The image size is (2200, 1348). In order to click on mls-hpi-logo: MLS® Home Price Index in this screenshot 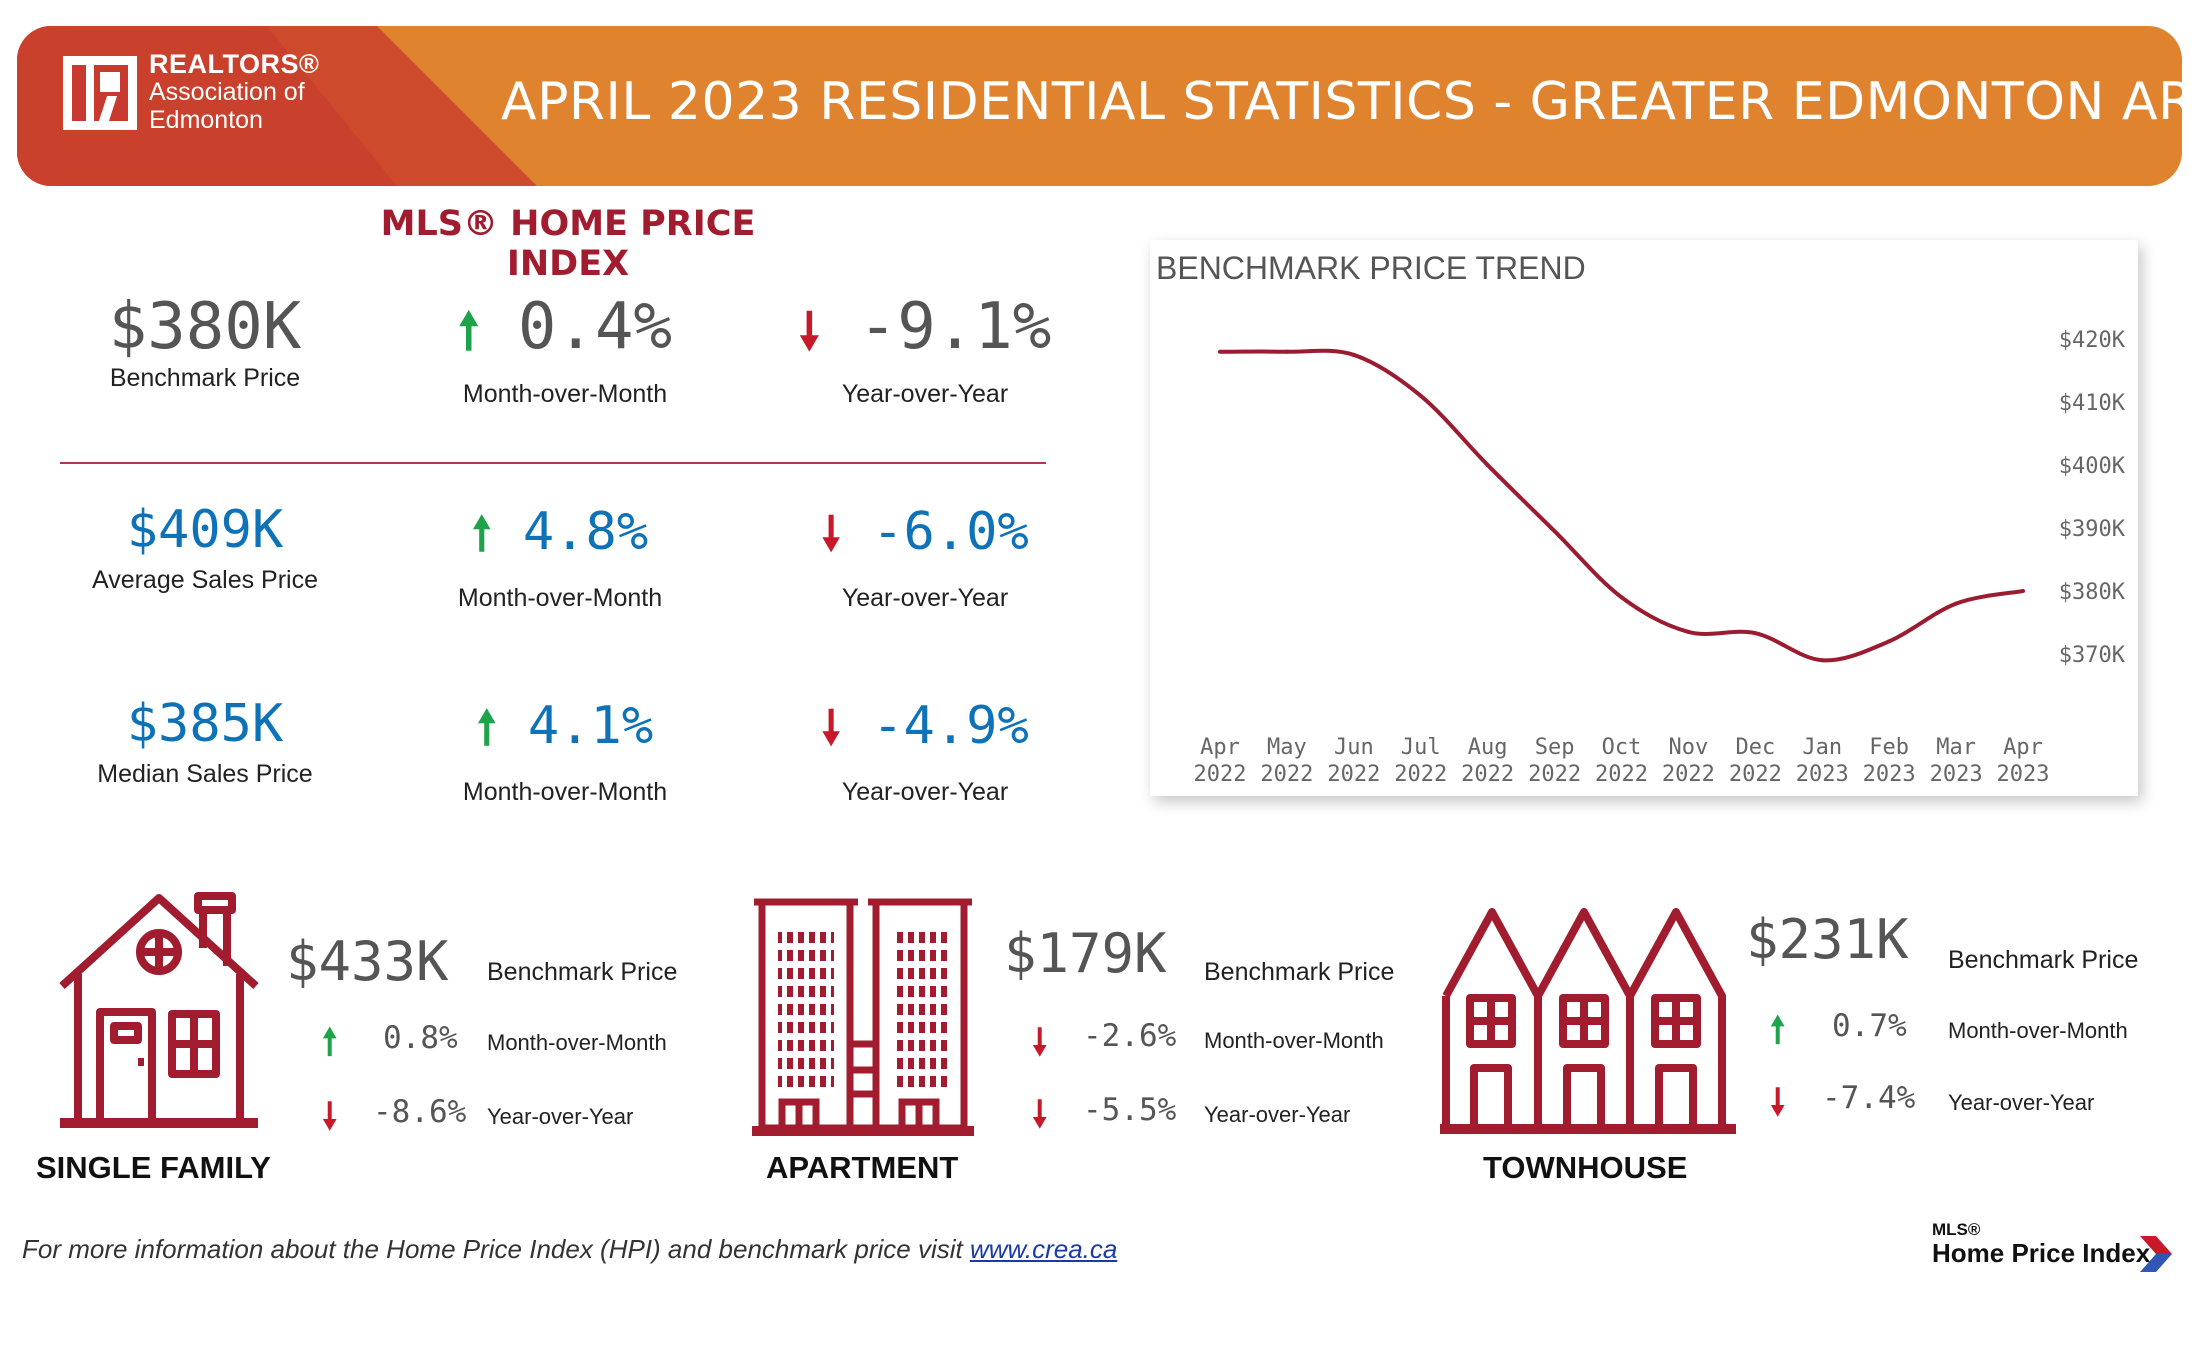, I will do `click(2052, 1250)`.